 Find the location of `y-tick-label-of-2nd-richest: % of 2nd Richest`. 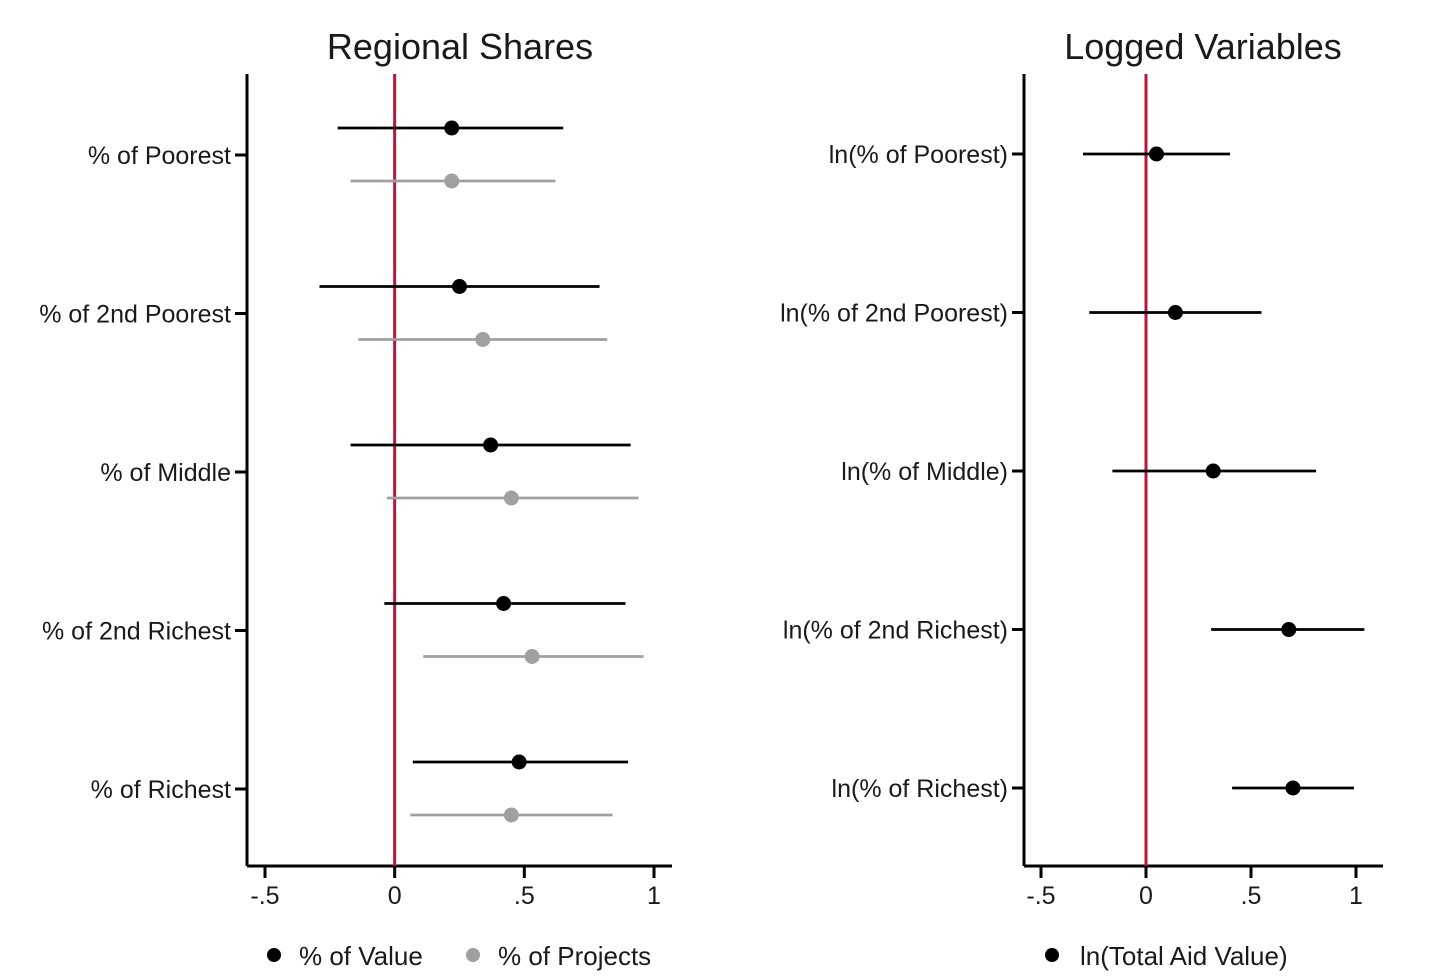

y-tick-label-of-2nd-richest: % of 2nd Richest is located at coordinates (136, 632).